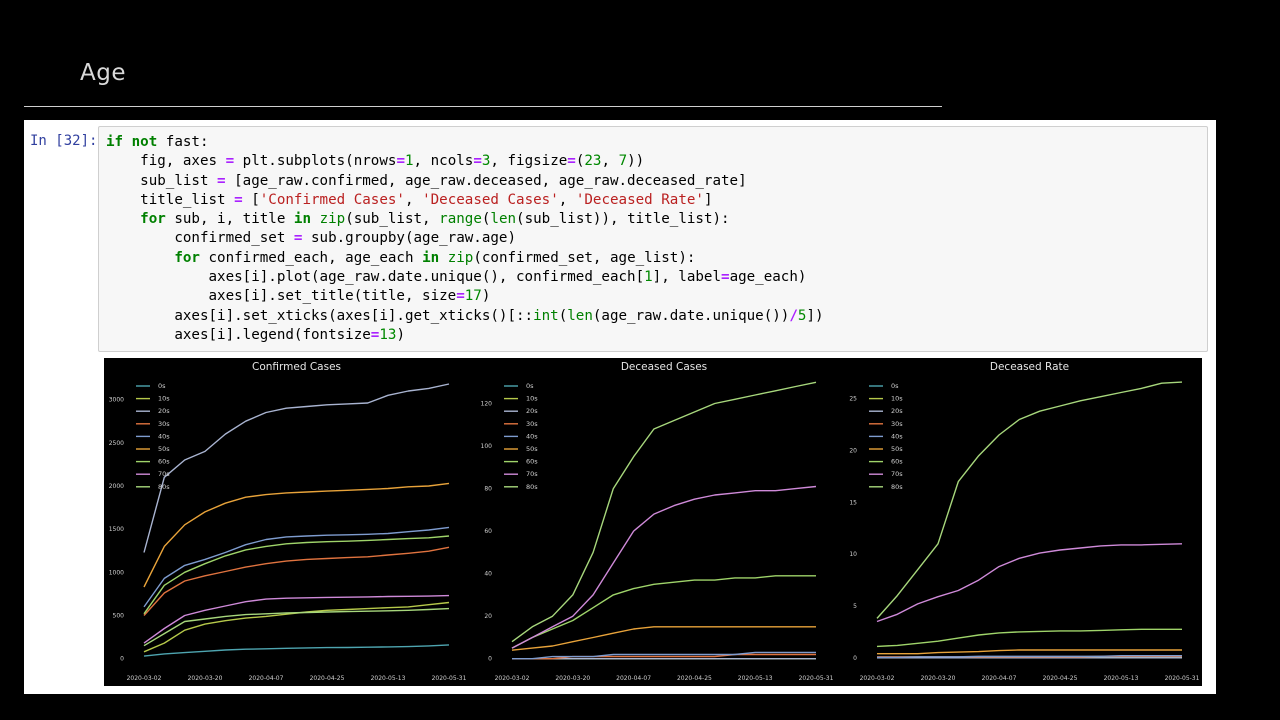  Describe the element at coordinates (116, 529) in the screenshot. I see `y-tick-label: 1500` at that location.